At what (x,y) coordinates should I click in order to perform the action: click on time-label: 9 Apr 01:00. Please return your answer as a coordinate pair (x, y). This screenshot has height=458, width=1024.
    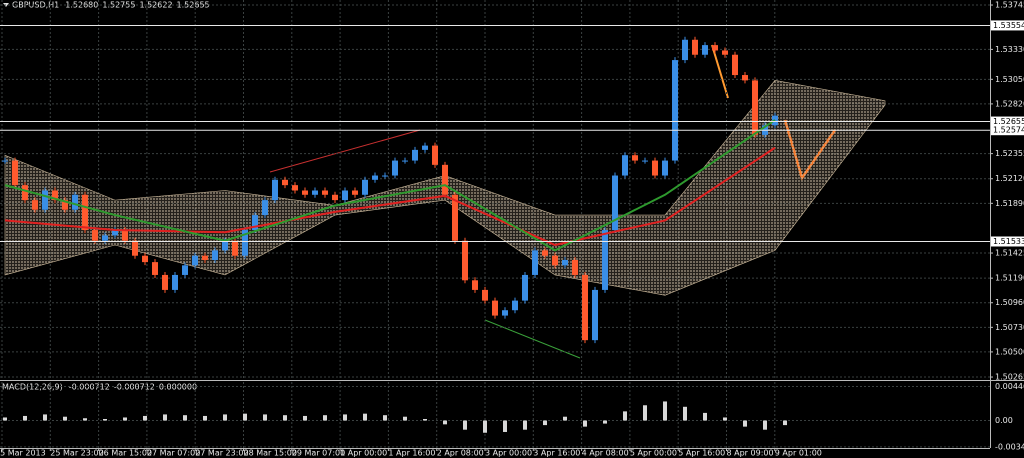
    Looking at the image, I should click on (798, 453).